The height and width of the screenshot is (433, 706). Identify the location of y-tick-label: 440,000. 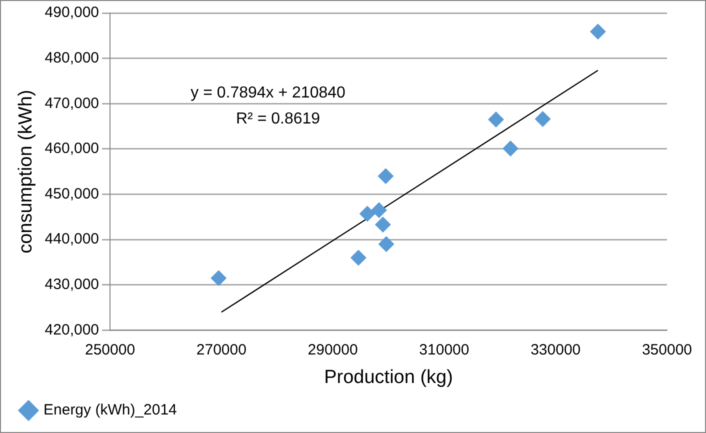
(72, 239).